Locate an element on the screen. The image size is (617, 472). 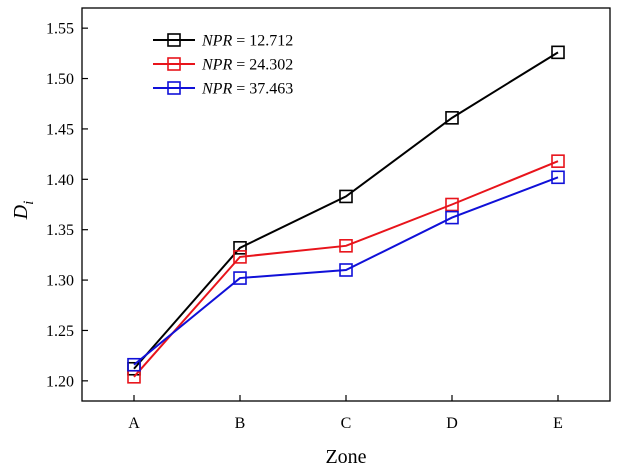
series-2-marker-C is located at coordinates (346, 246).